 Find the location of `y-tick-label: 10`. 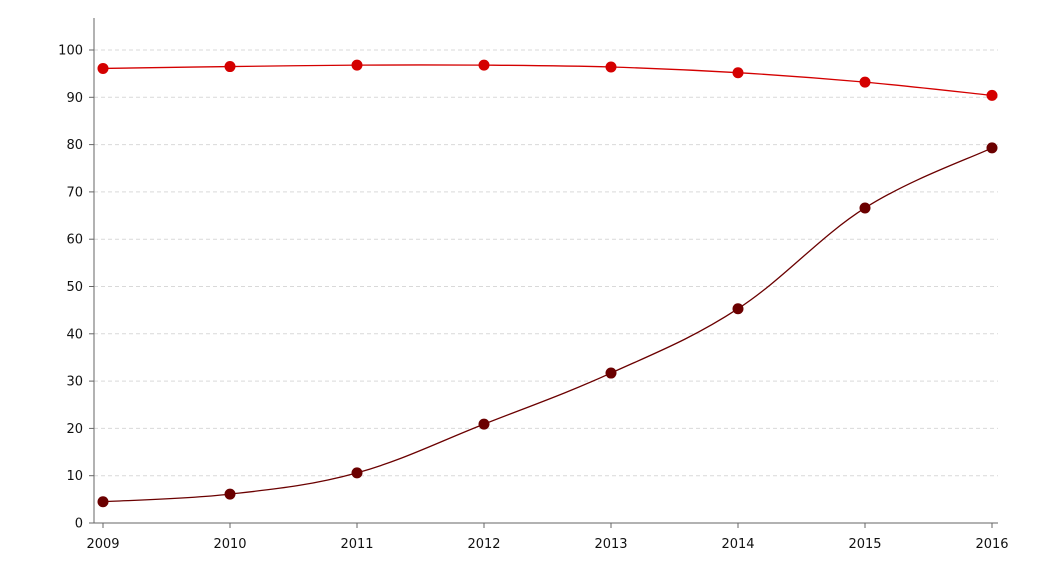

y-tick-label: 10 is located at coordinates (74, 476).